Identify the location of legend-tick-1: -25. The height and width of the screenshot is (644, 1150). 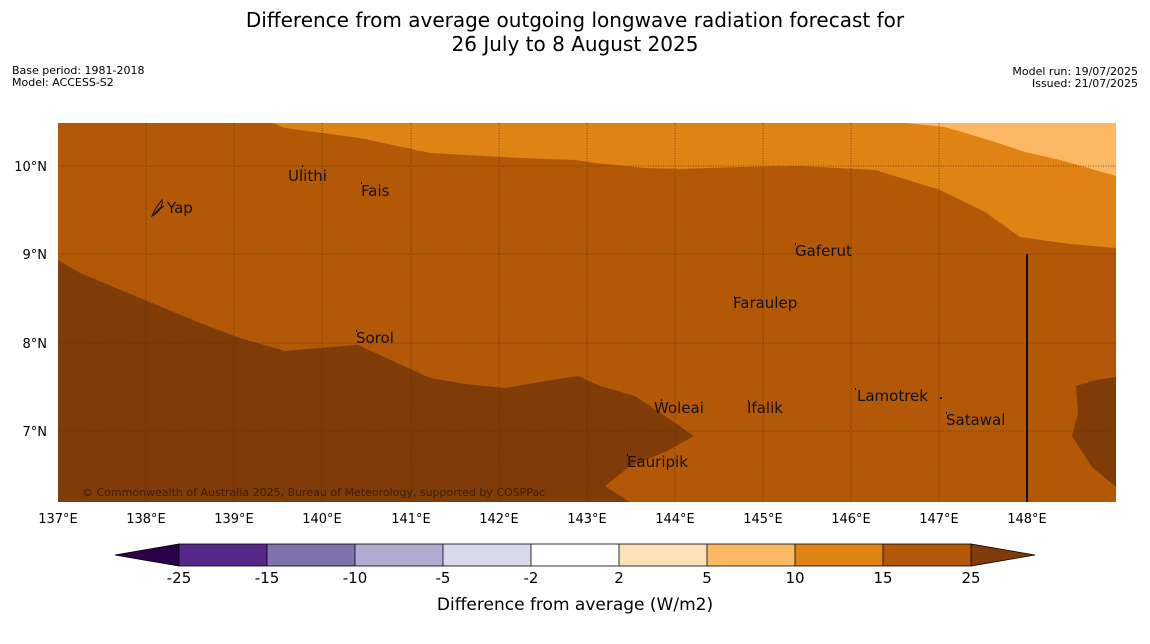
(179, 578).